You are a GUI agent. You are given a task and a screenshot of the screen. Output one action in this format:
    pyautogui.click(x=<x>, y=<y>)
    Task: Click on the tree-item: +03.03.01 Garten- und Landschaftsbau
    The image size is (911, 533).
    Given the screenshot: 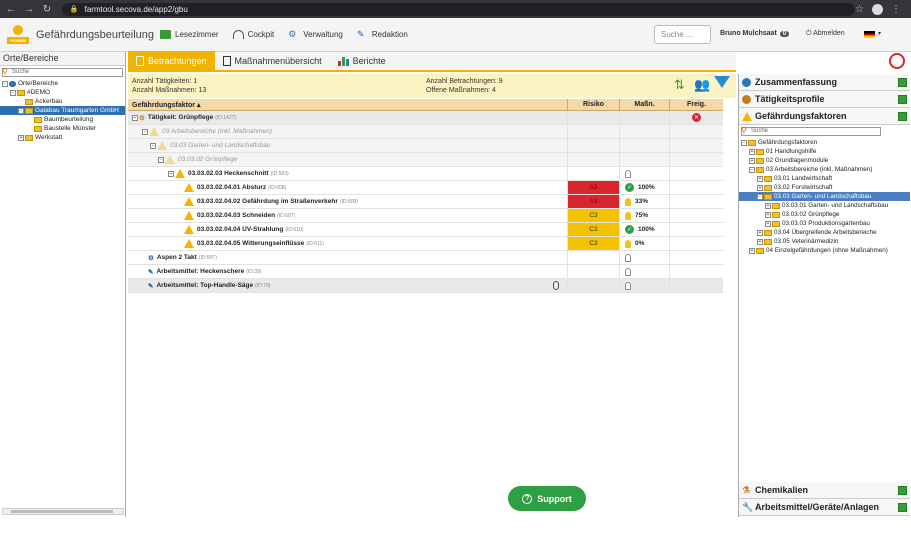 What is the action you would take?
    pyautogui.click(x=824, y=205)
    